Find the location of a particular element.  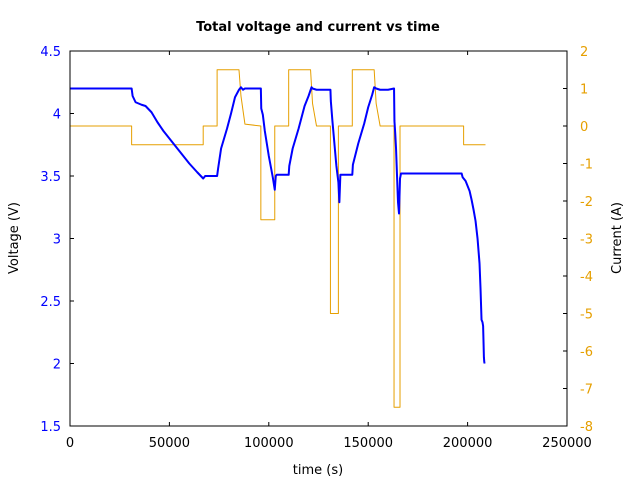

y-axis-left: 1.5 2 2.5 3 3.5 4 4.5 is located at coordinates (57, 240).